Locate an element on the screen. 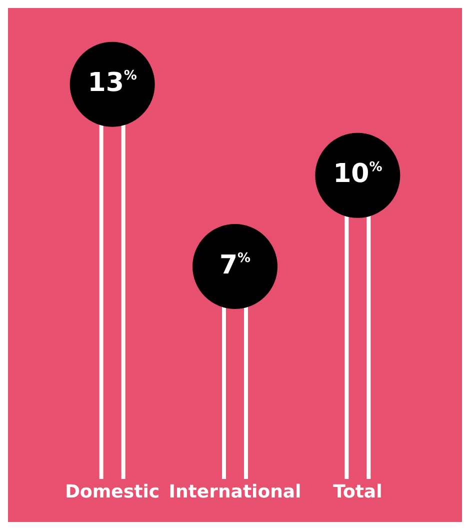 The width and height of the screenshot is (470, 530). data-label: 10% is located at coordinates (357, 174).